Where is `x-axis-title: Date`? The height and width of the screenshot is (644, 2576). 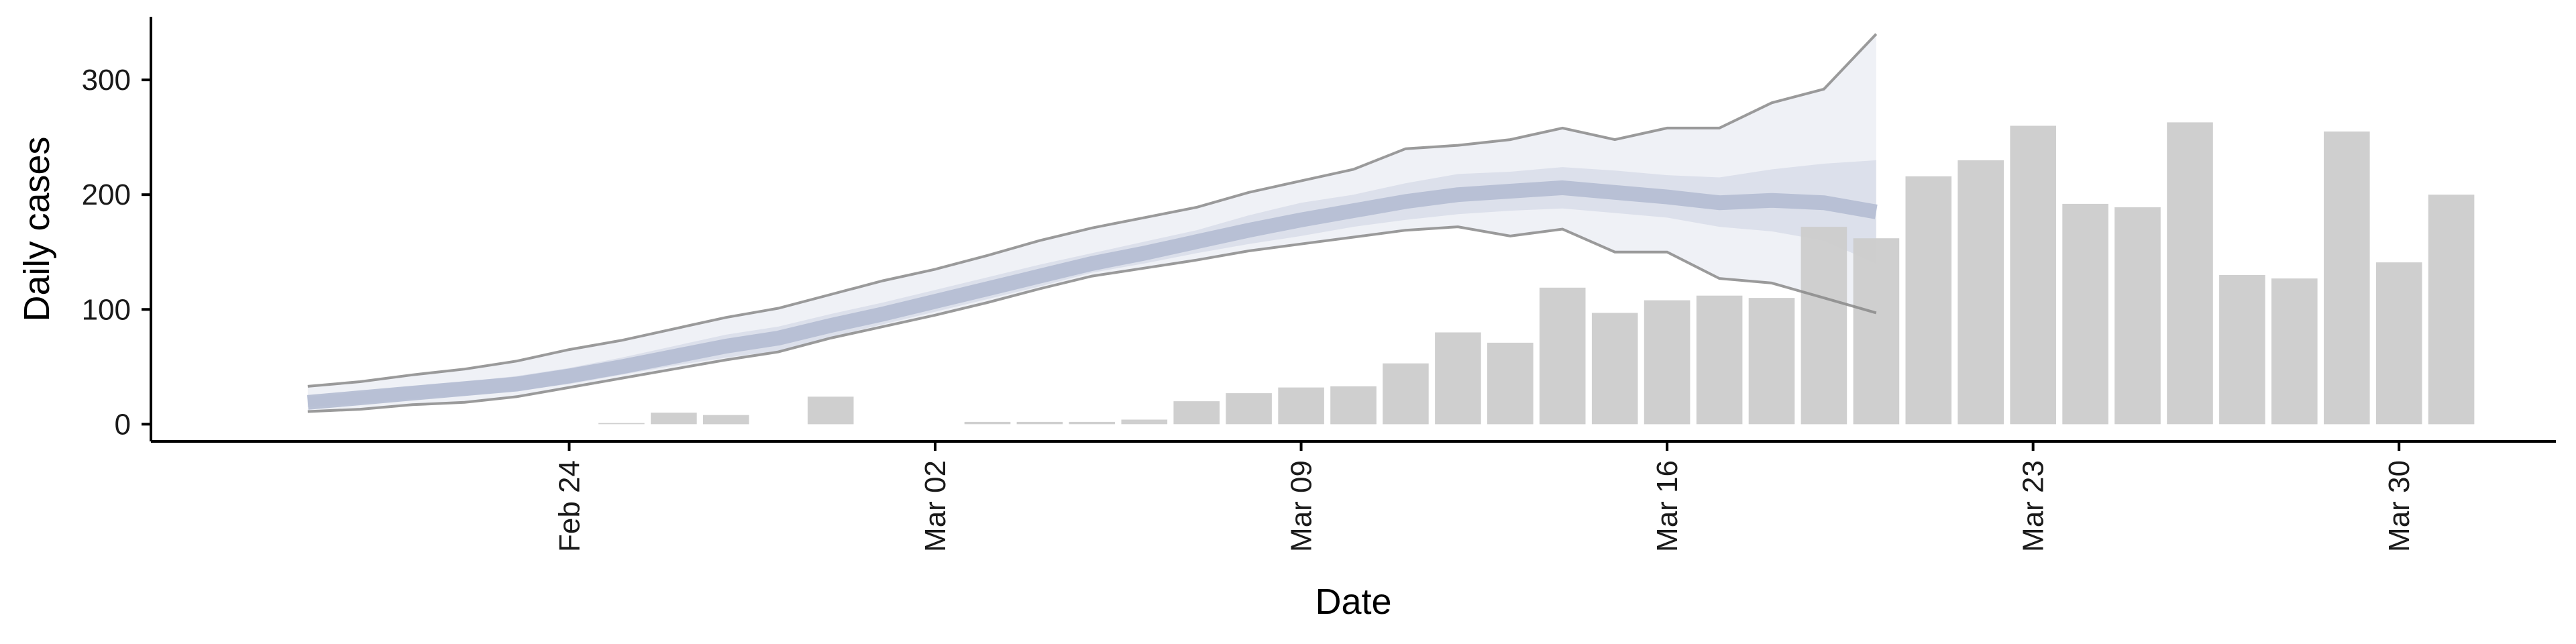 x-axis-title: Date is located at coordinates (1353, 602).